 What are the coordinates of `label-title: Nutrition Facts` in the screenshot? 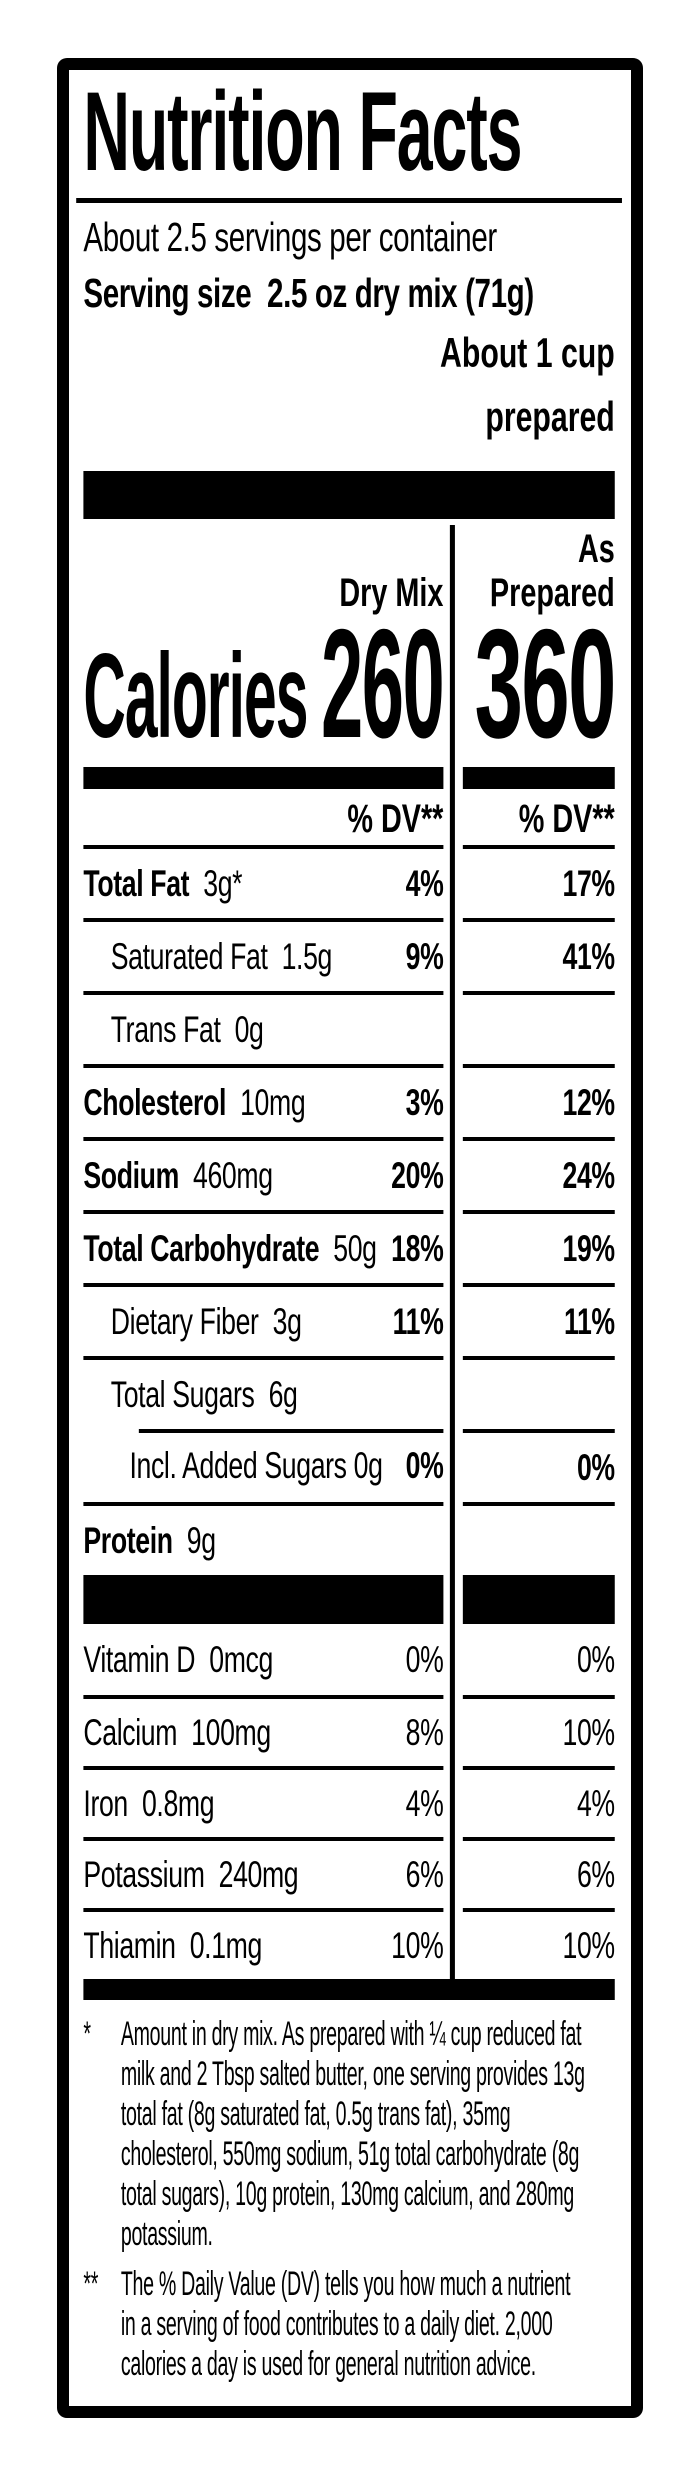 It's located at (302, 131).